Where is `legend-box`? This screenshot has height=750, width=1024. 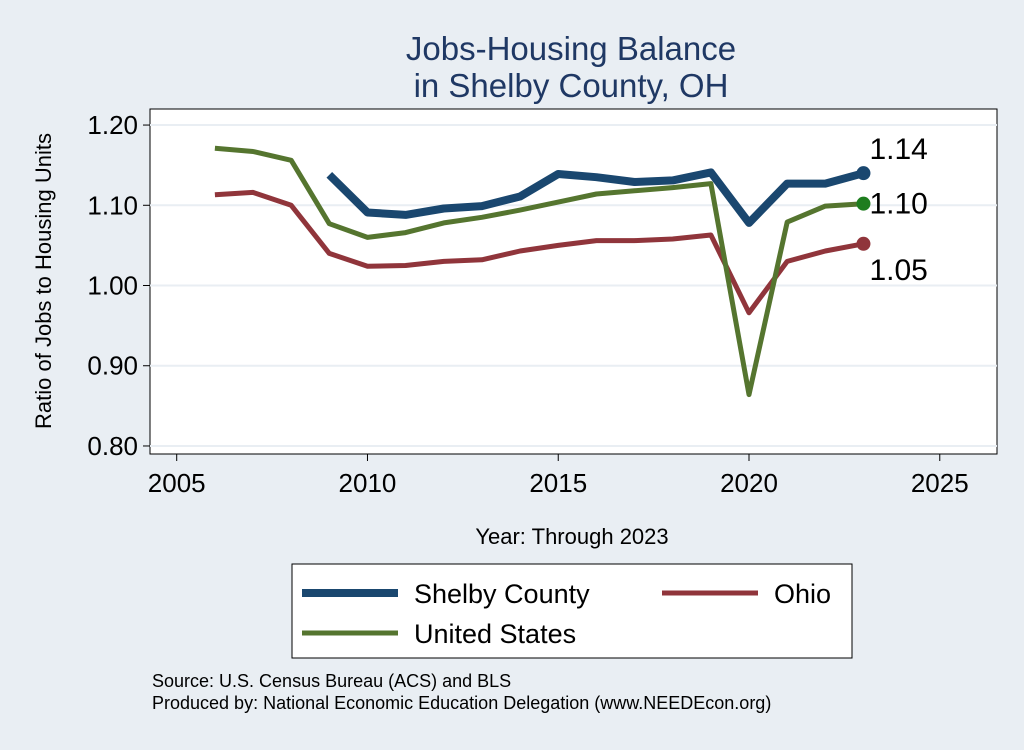
legend-box is located at coordinates (572, 611).